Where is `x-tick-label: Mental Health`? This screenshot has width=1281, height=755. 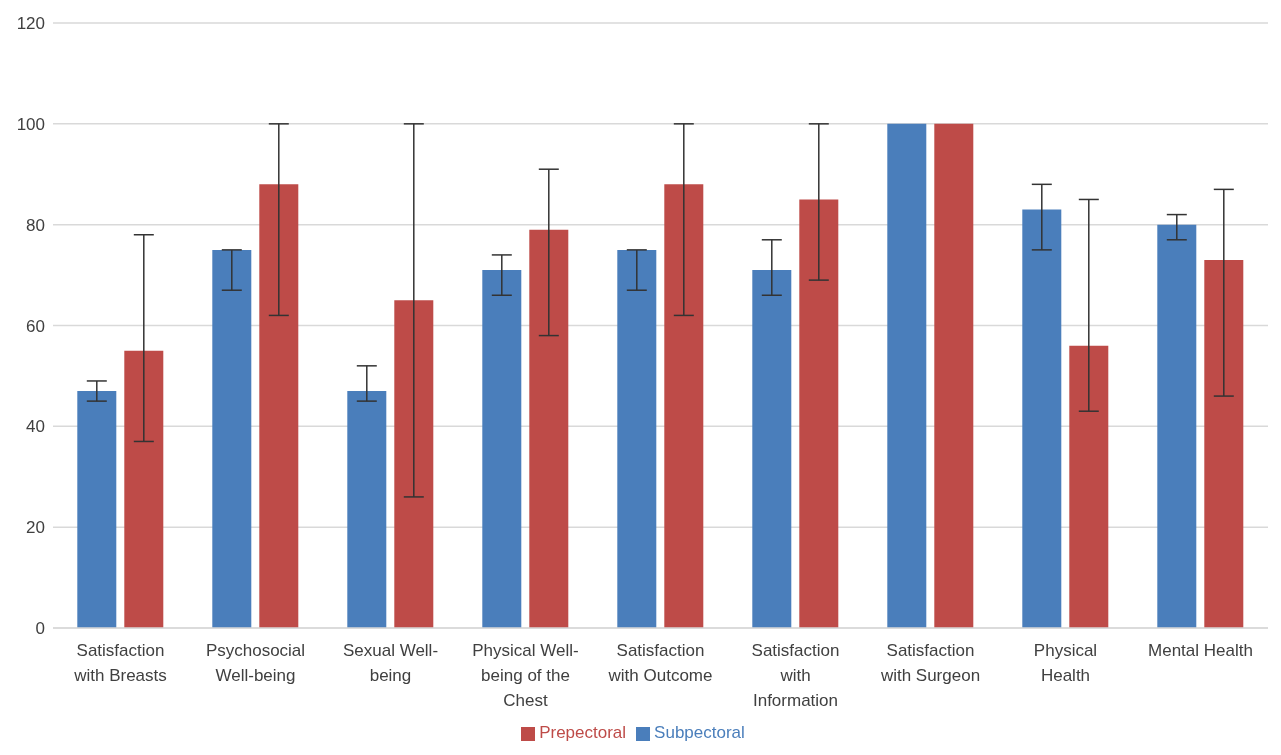
x-tick-label: Mental Health is located at coordinates (1200, 650).